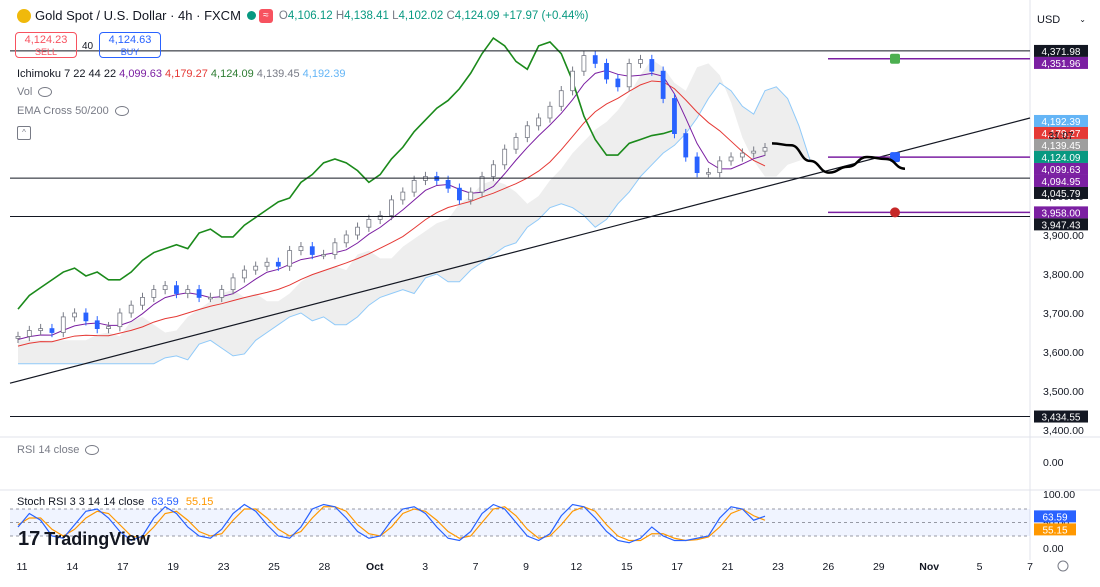 The image size is (1100, 587). I want to click on ema-legend: EMA Cross 50/200, so click(73, 111).